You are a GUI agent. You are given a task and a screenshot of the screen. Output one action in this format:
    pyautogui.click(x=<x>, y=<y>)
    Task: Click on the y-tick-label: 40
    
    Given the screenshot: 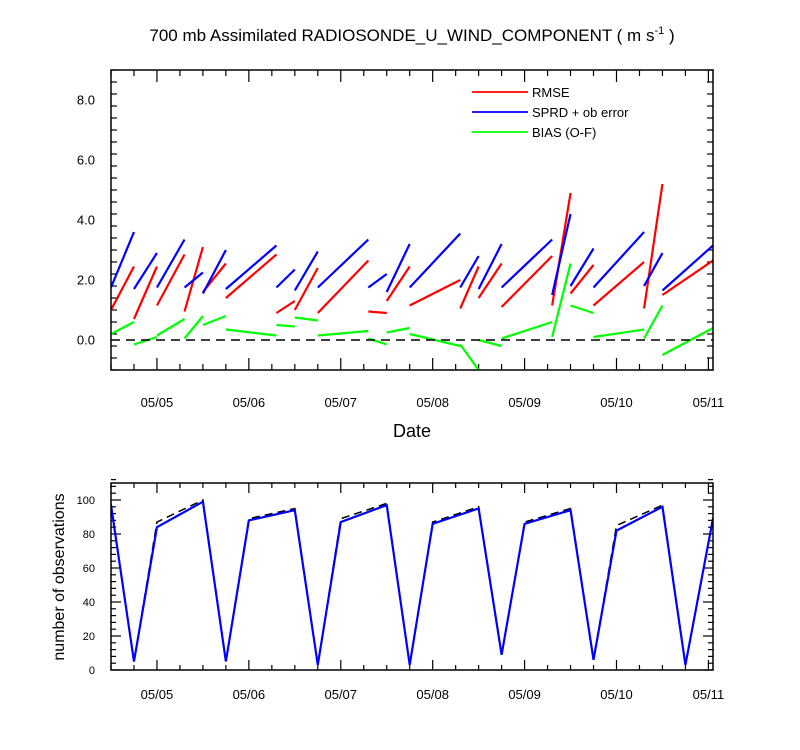 What is the action you would take?
    pyautogui.click(x=89, y=603)
    